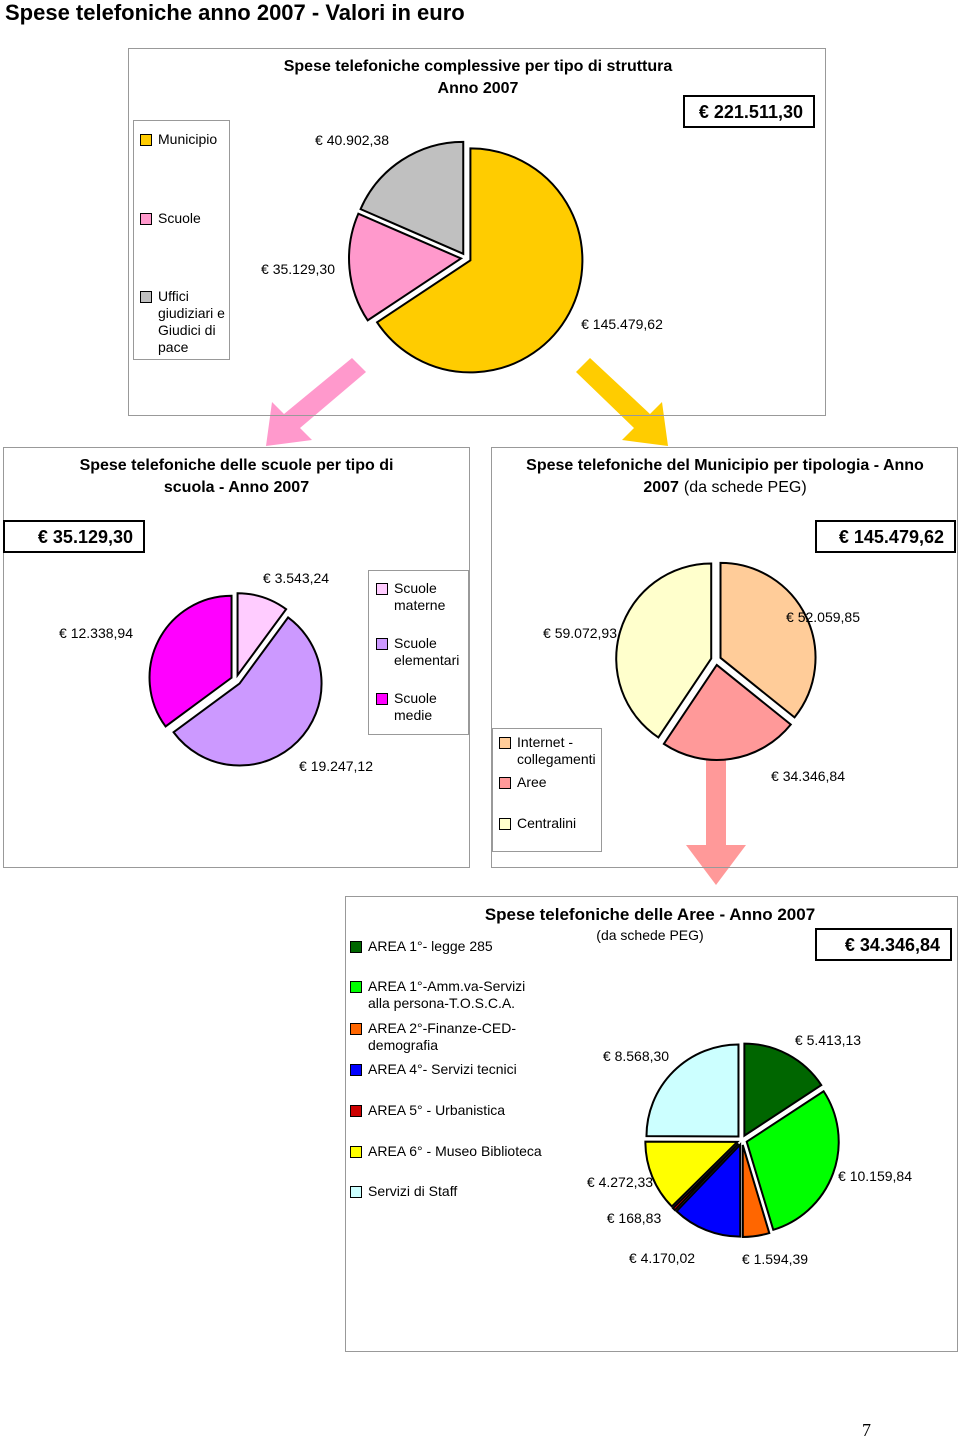 The width and height of the screenshot is (960, 1440). Describe the element at coordinates (883, 944) in the screenshot. I see `total-label: € 34.346,84` at that location.